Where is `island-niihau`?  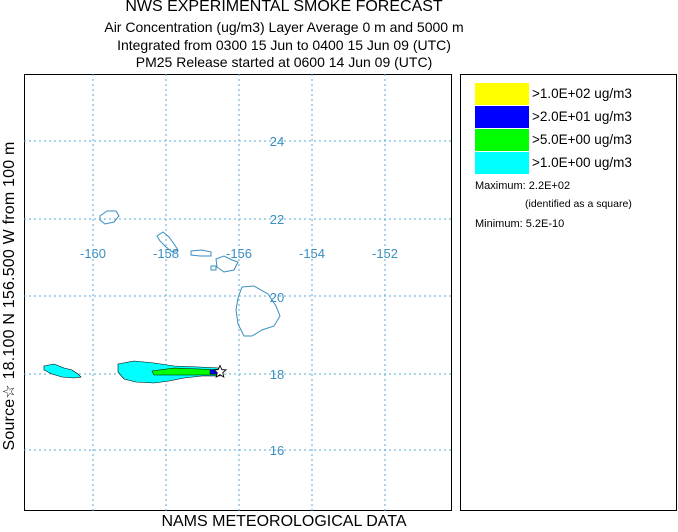
island-niihau is located at coordinates (109, 217).